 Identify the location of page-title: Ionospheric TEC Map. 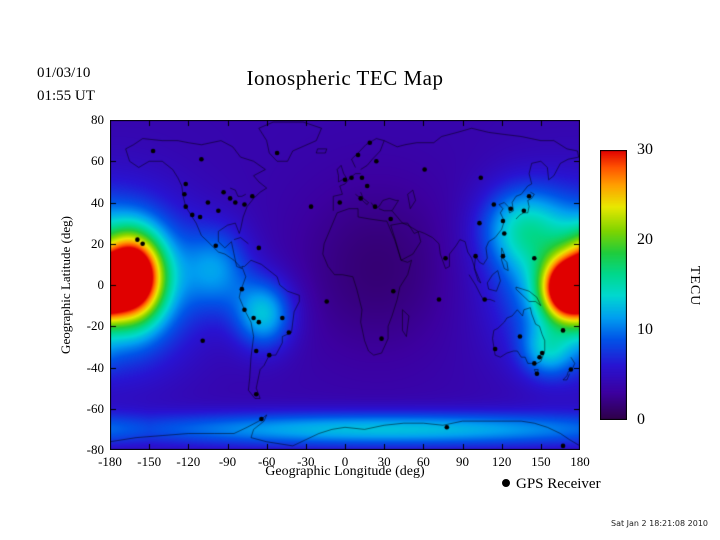
(345, 78).